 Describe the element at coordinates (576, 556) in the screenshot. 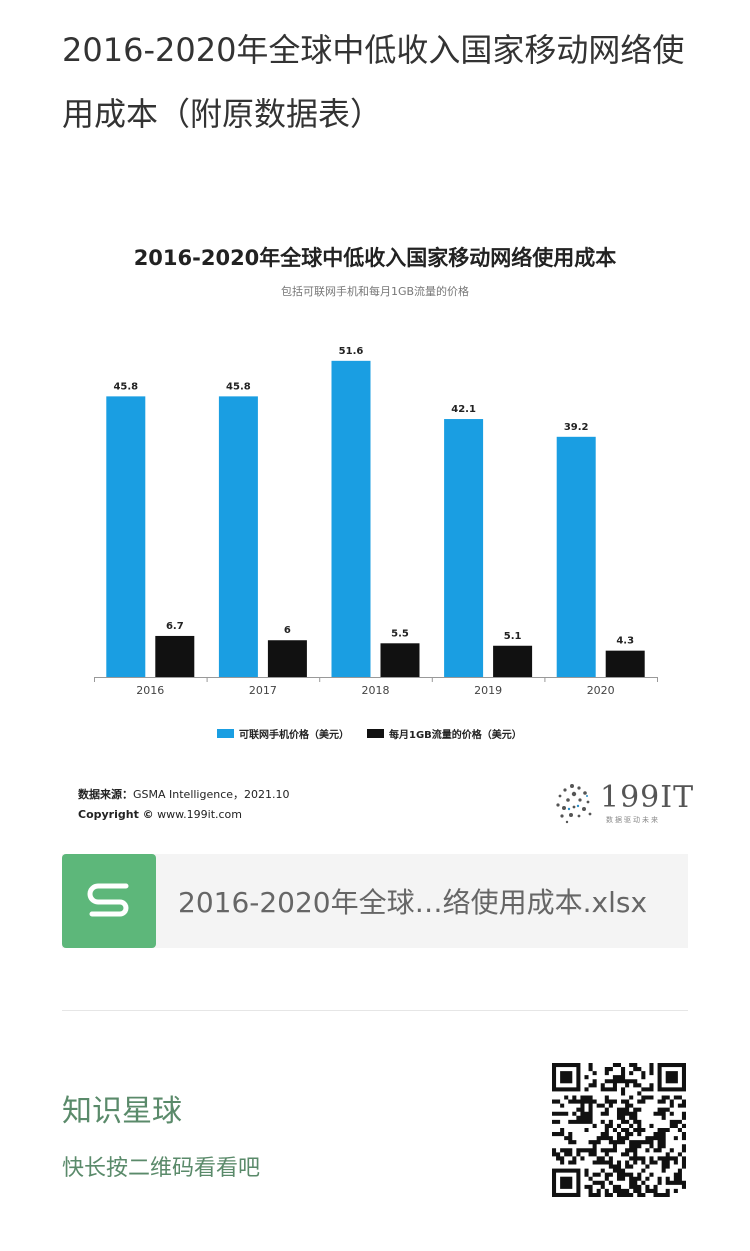

I see `bar-phone-2020` at that location.